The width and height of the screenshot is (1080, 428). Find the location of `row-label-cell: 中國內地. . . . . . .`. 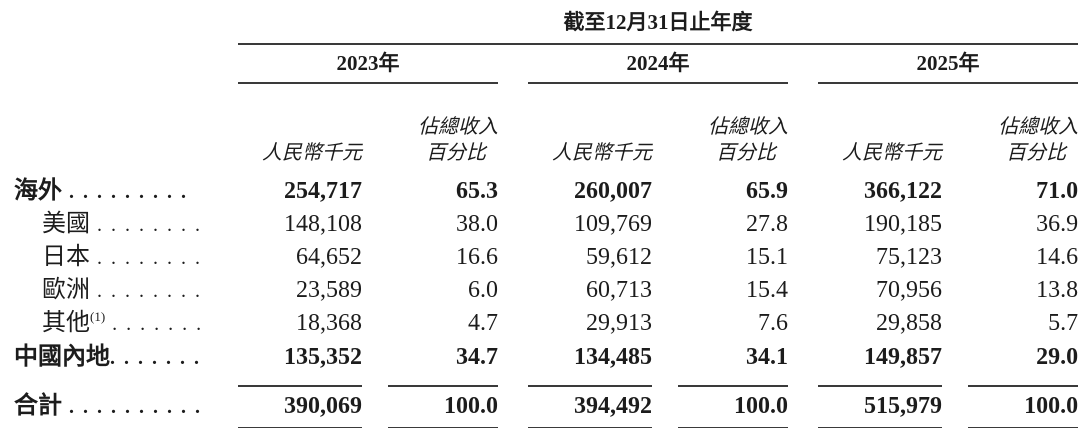

row-label-cell: 中國內地. . . . . . . is located at coordinates (119, 362).